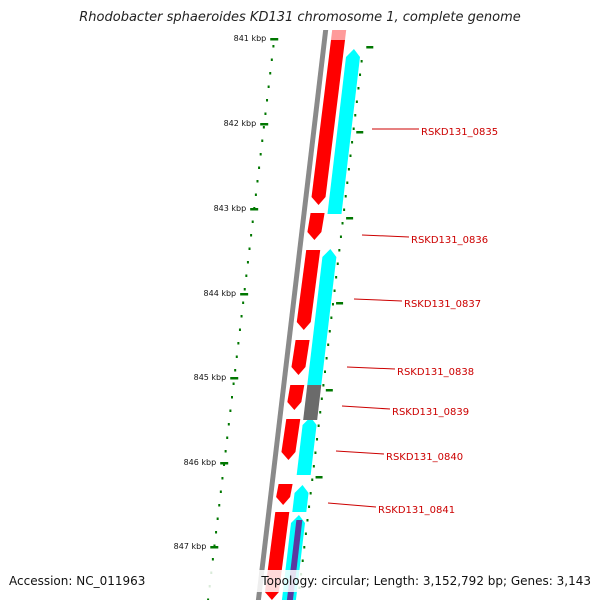 The width and height of the screenshot is (600, 605). What do you see at coordinates (230, 208) in the screenshot?
I see `kbp-tick-label: 843 kbp` at bounding box center [230, 208].